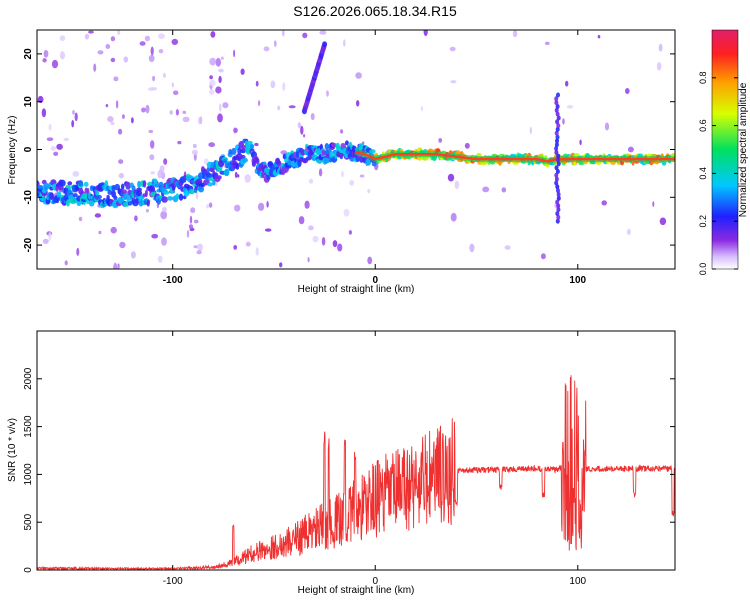 The image size is (750, 600). What do you see at coordinates (28, 474) in the screenshot?
I see `y-tick-label: 1000` at bounding box center [28, 474].